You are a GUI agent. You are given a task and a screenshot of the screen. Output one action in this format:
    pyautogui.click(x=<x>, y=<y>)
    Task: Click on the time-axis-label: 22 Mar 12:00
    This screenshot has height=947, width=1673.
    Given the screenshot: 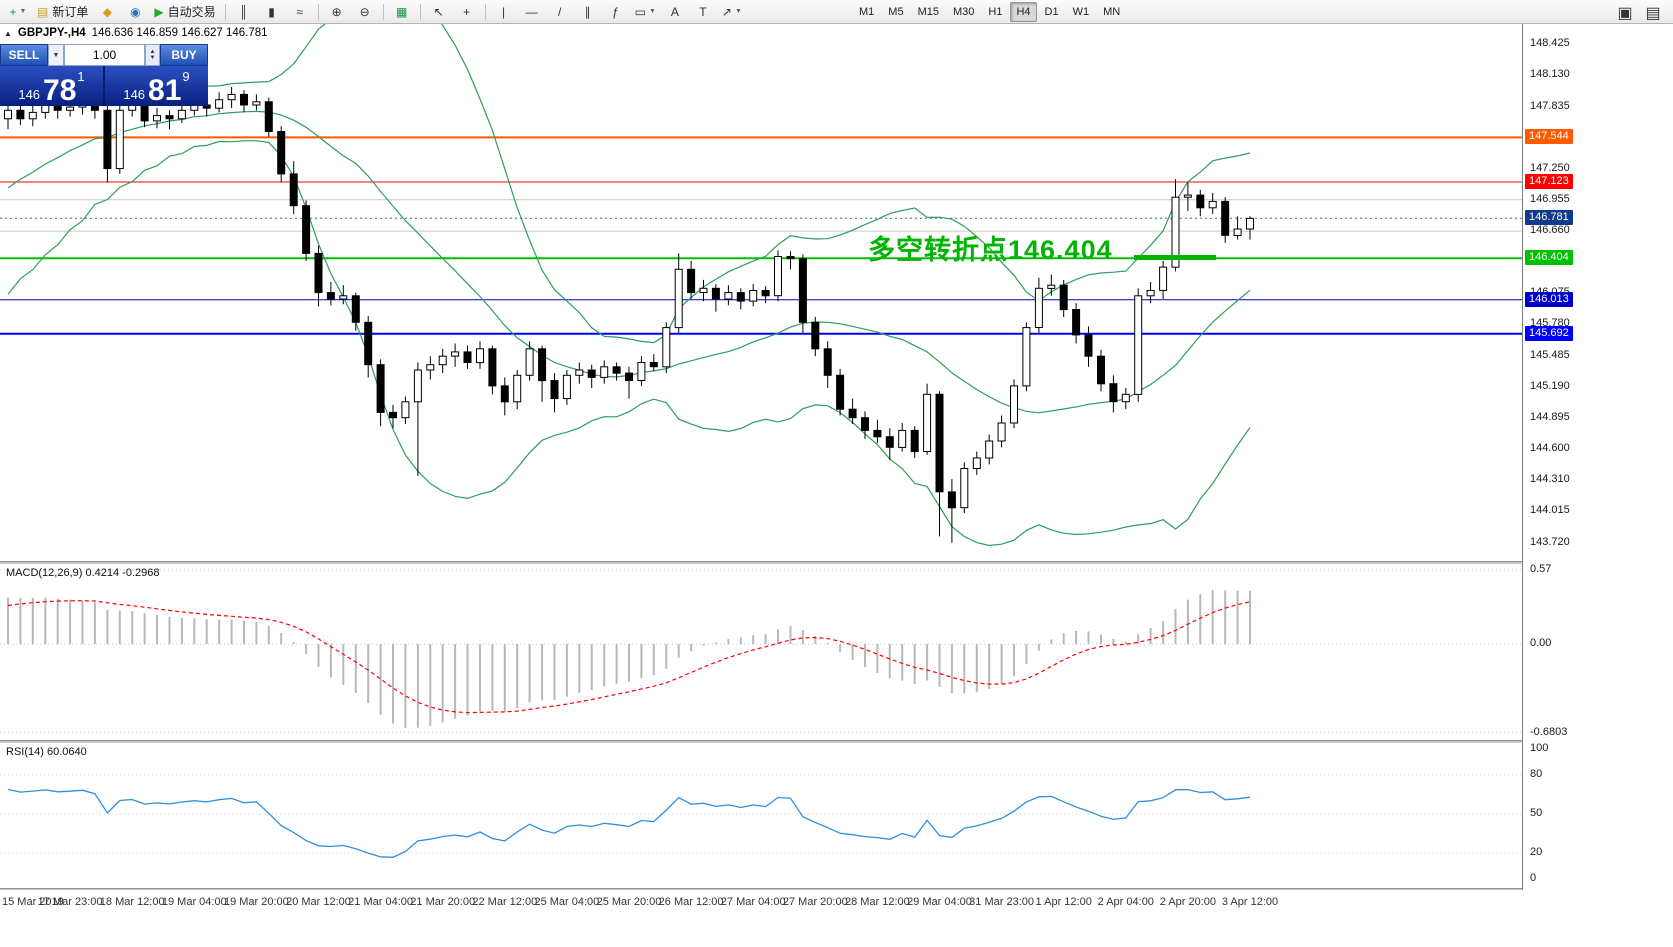 What is the action you would take?
    pyautogui.click(x=505, y=902)
    